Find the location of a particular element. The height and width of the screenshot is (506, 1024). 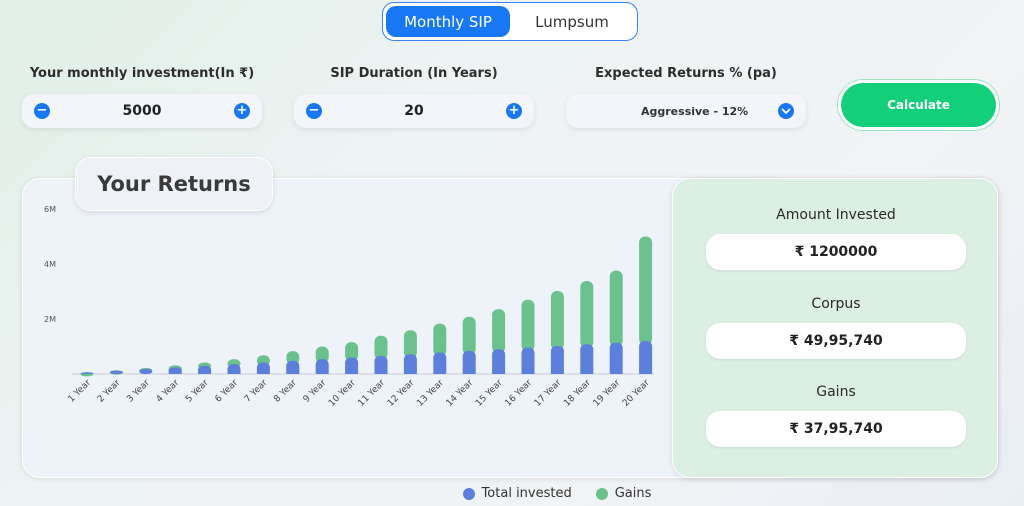

gains-label: Gains is located at coordinates (836, 392).